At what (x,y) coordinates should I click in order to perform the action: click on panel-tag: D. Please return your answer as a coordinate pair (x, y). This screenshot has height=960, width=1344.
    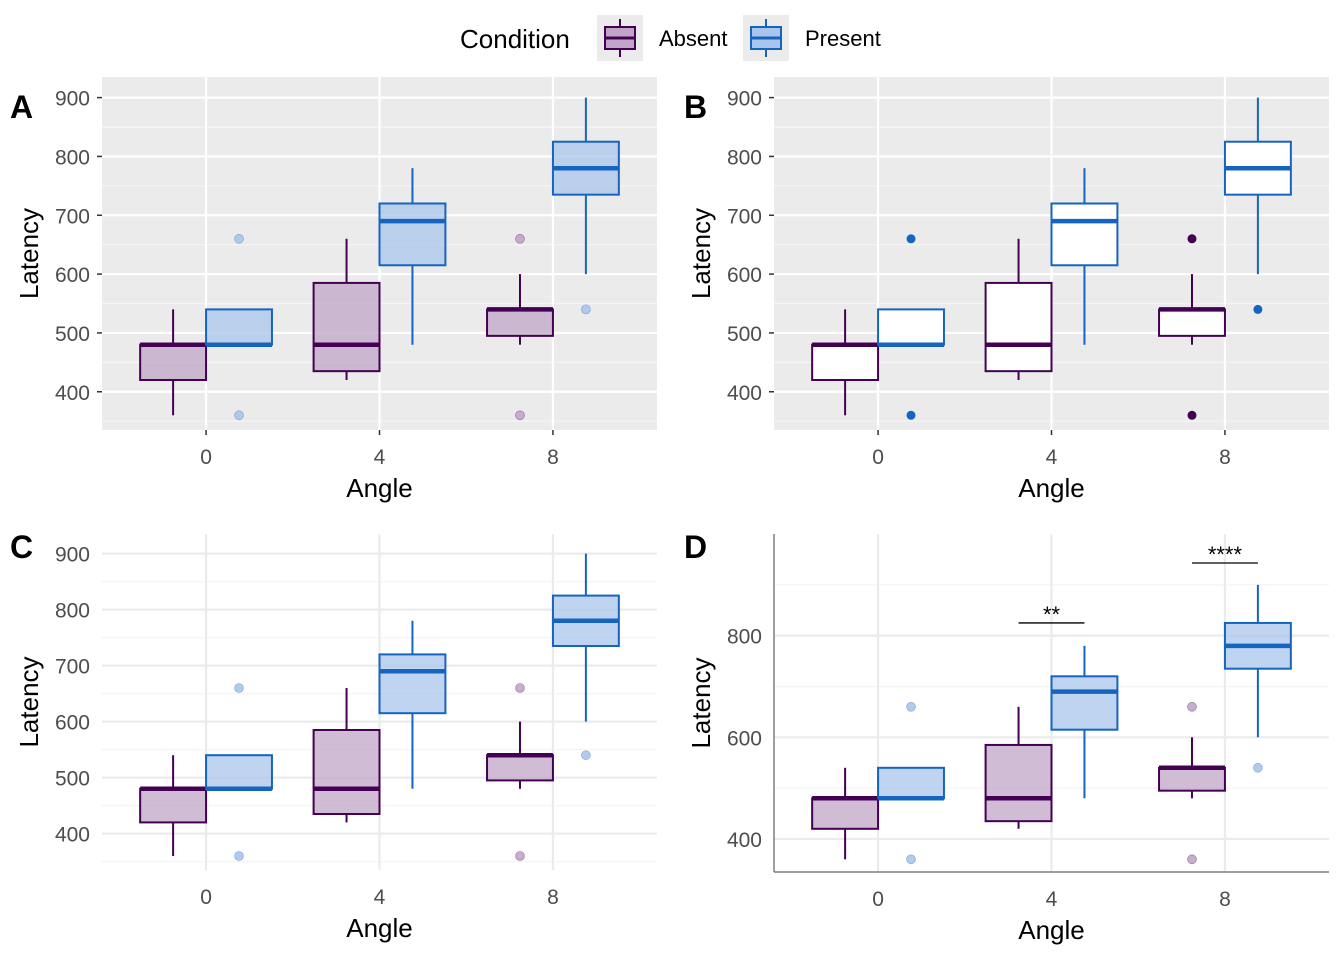
    Looking at the image, I should click on (695, 547).